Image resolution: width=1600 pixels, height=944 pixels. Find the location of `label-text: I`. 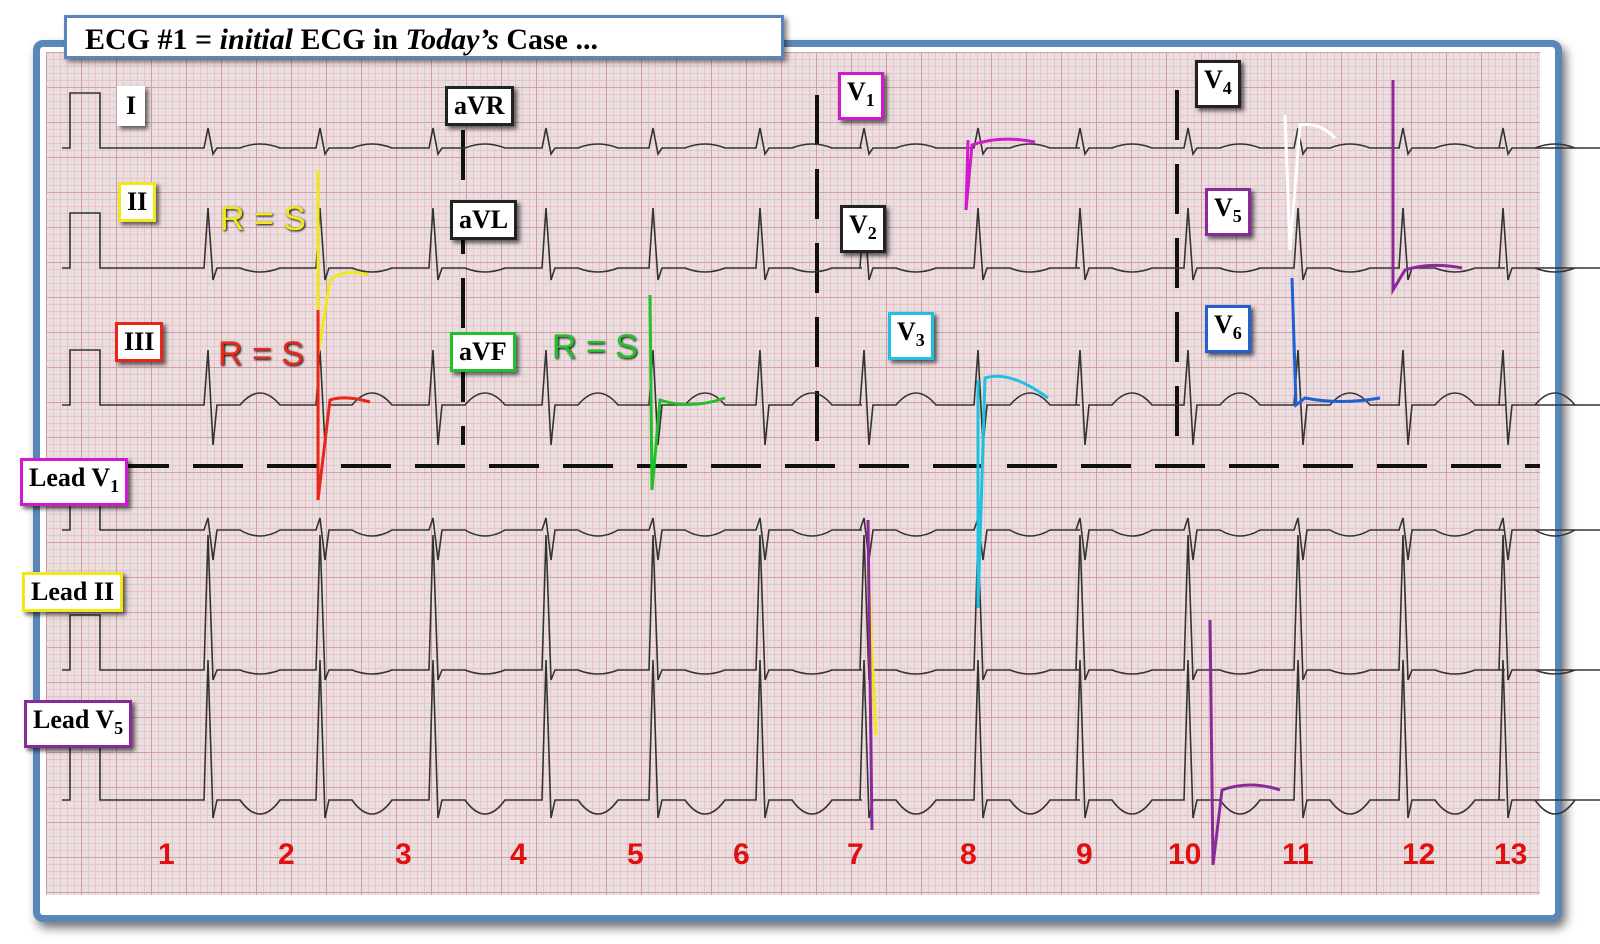

label-text: I is located at coordinates (131, 105).